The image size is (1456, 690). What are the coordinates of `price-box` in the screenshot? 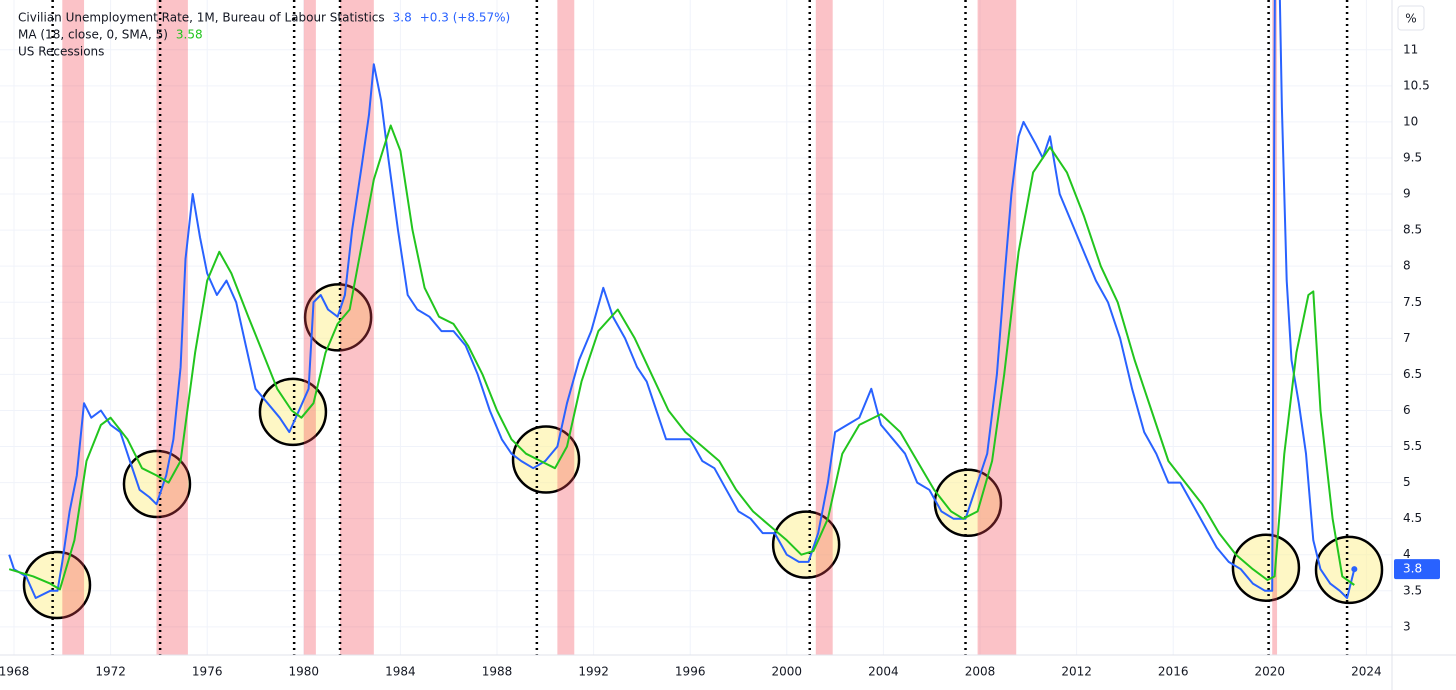 It's located at (1417, 569).